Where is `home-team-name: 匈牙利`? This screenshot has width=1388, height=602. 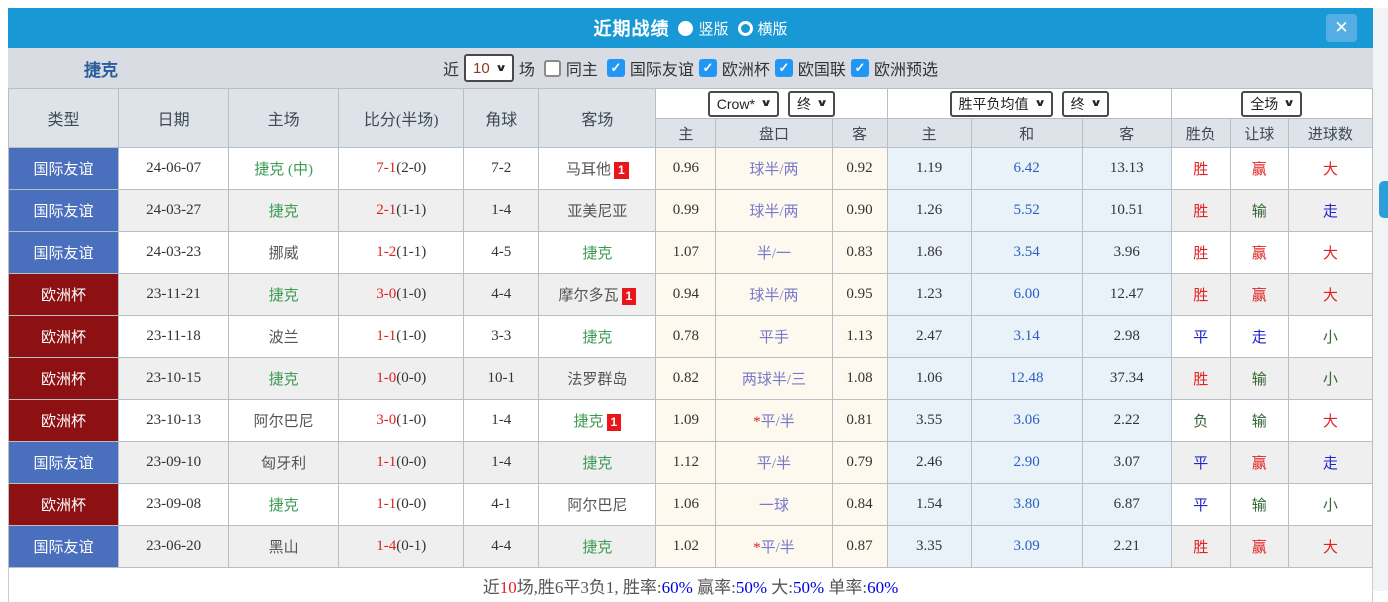
home-team-name: 匈牙利 is located at coordinates (284, 464).